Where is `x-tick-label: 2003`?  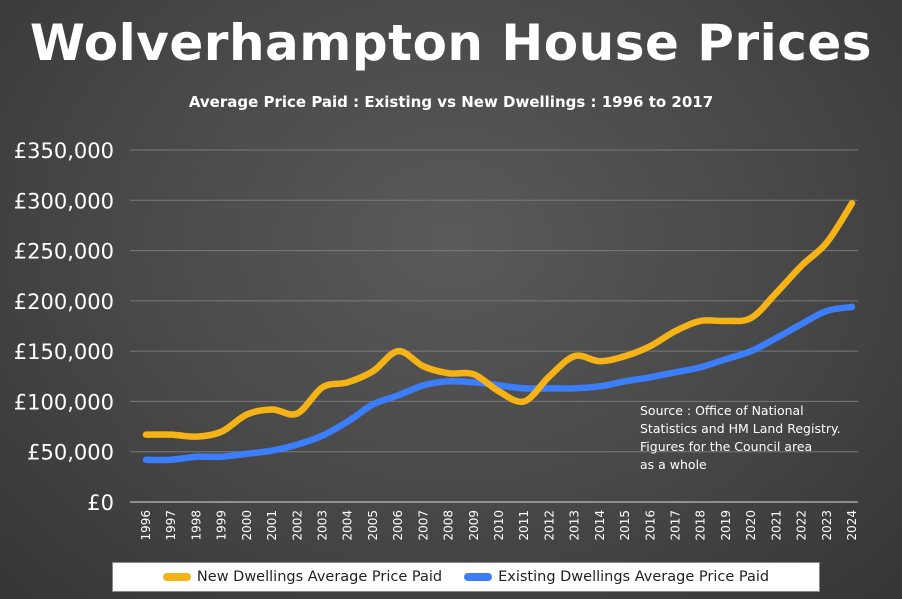
x-tick-label: 2003 is located at coordinates (323, 525).